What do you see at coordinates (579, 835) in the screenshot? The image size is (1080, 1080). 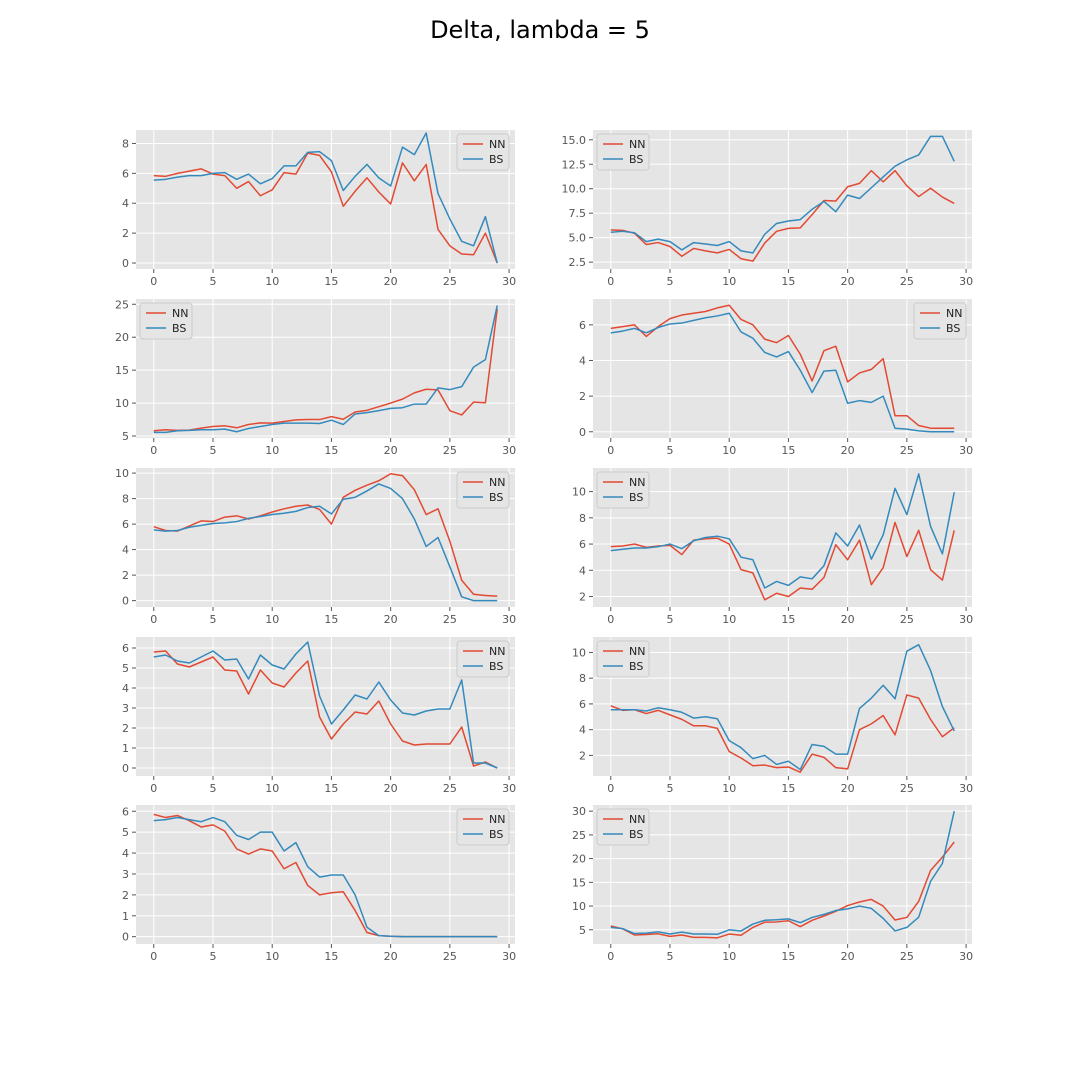 I see `y-tick-label: 25` at bounding box center [579, 835].